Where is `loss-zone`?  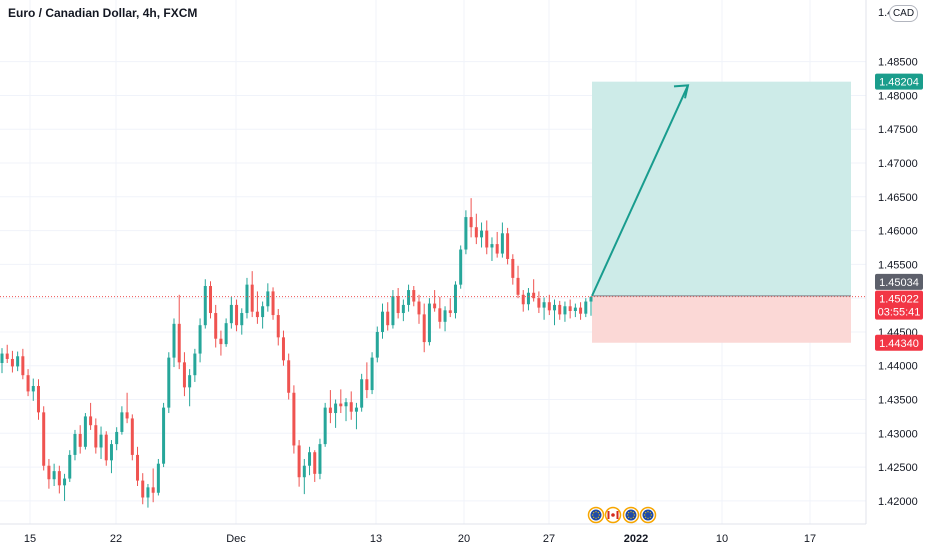 loss-zone is located at coordinates (721, 319).